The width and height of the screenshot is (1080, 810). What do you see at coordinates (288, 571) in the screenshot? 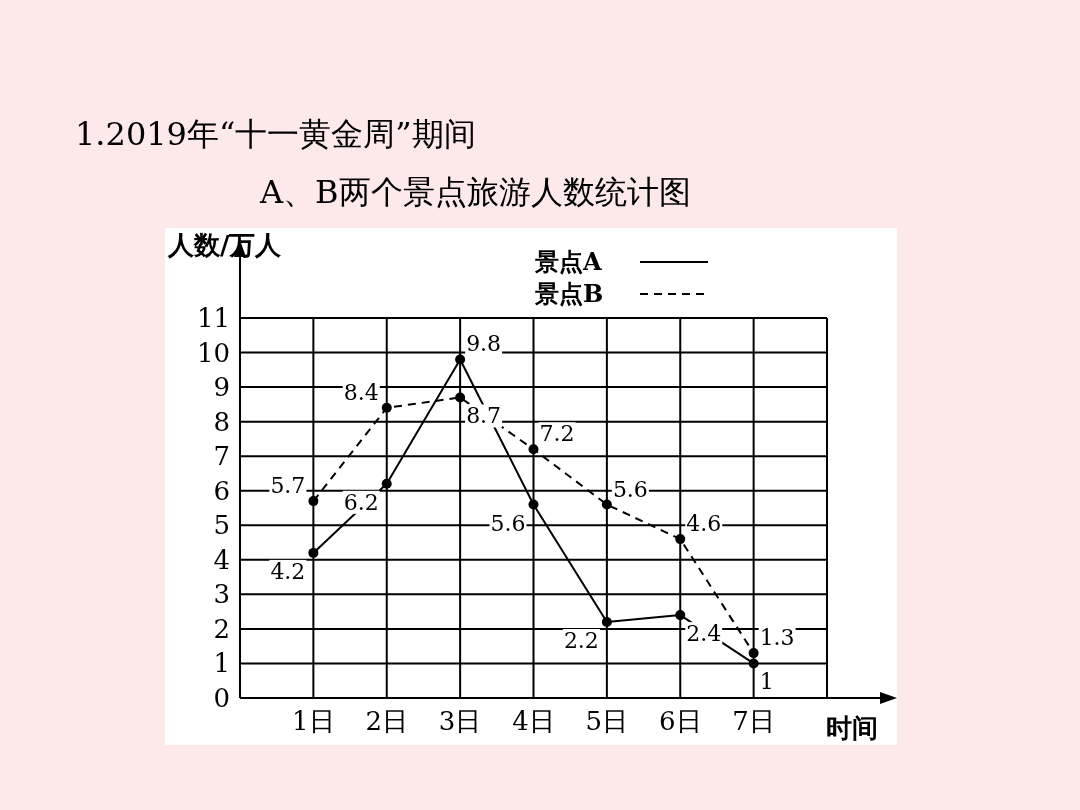
I see `data-label: 4.2` at bounding box center [288, 571].